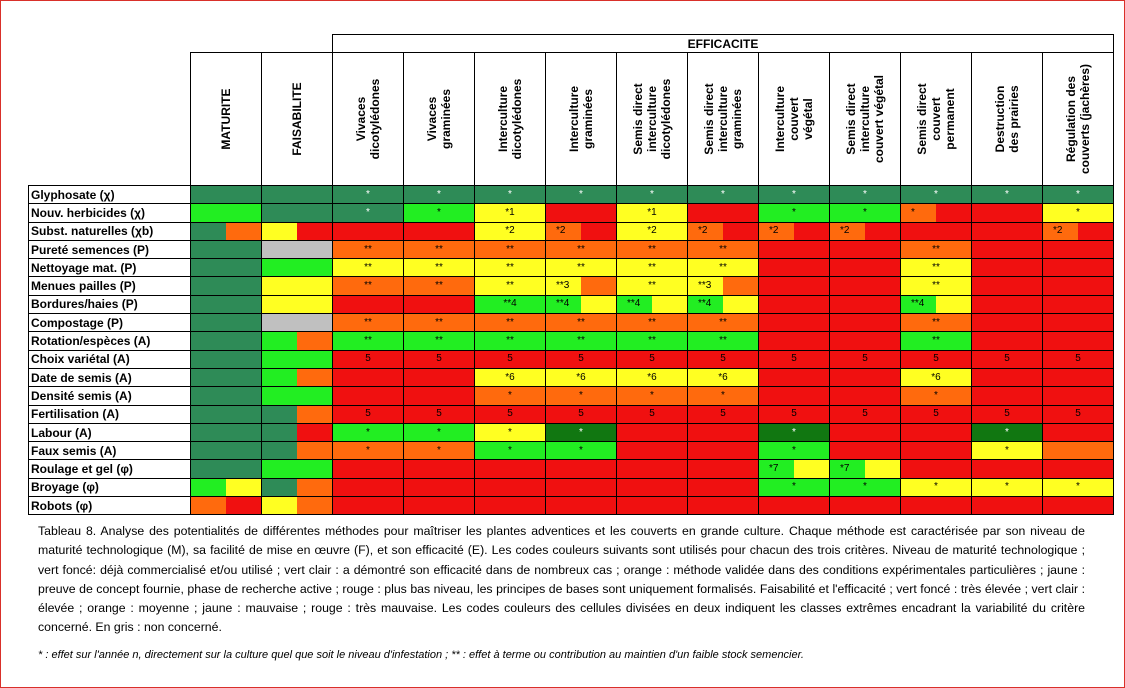  I want to click on column-header-label: Interculture graminées, so click(581, 119).